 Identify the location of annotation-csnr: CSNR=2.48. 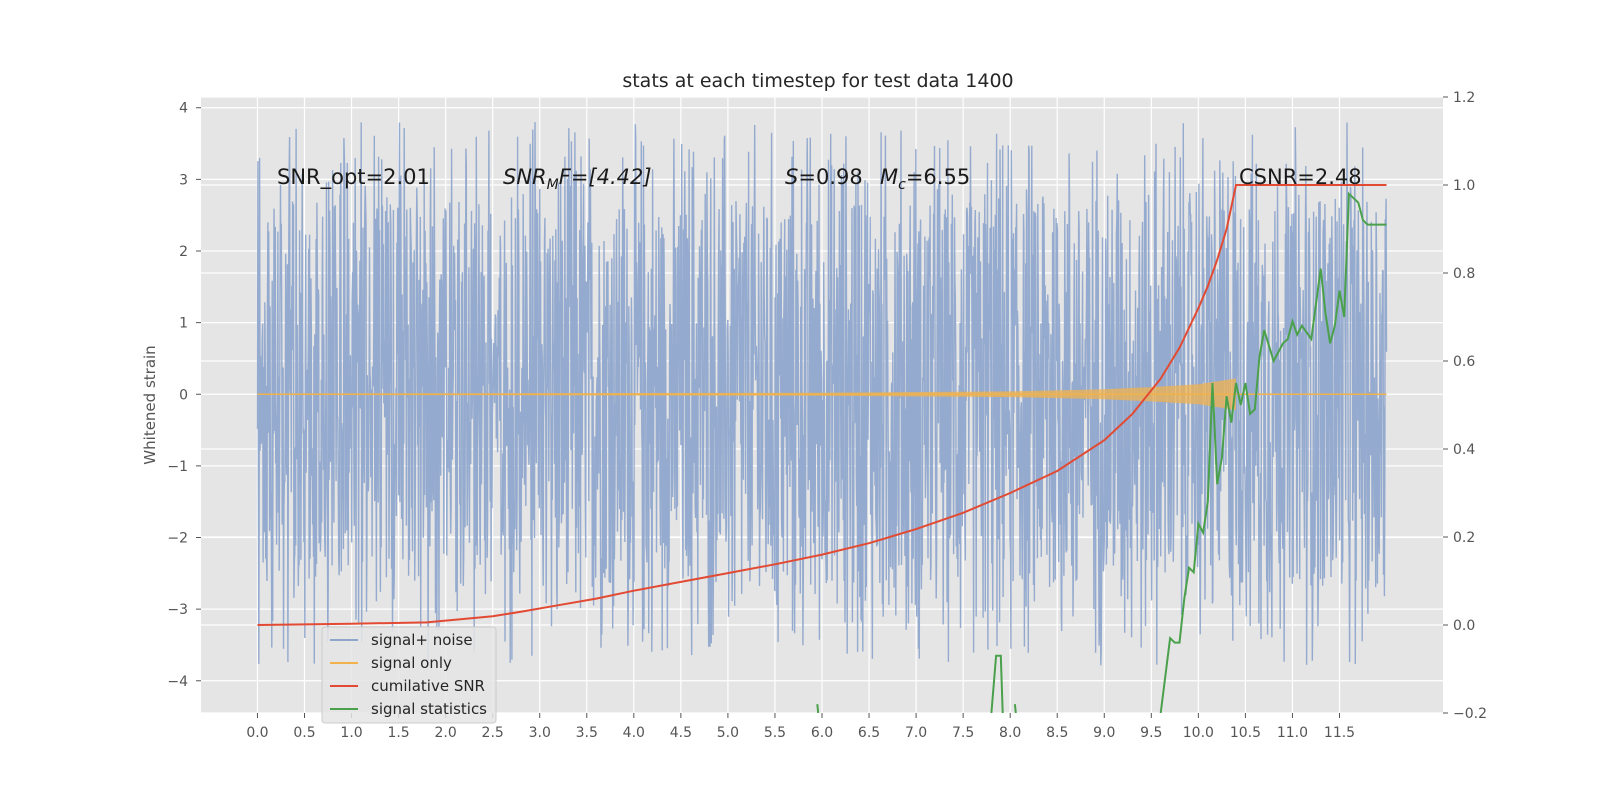
(1300, 177).